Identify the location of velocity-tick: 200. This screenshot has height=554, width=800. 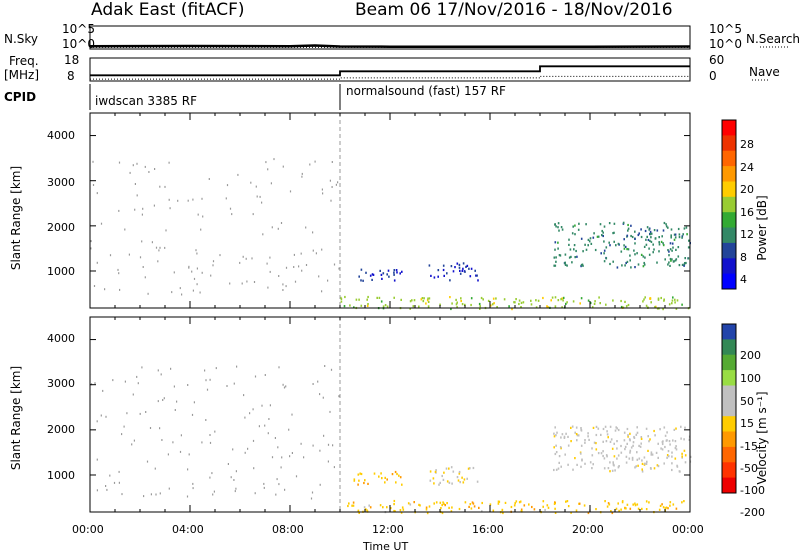
(750, 355).